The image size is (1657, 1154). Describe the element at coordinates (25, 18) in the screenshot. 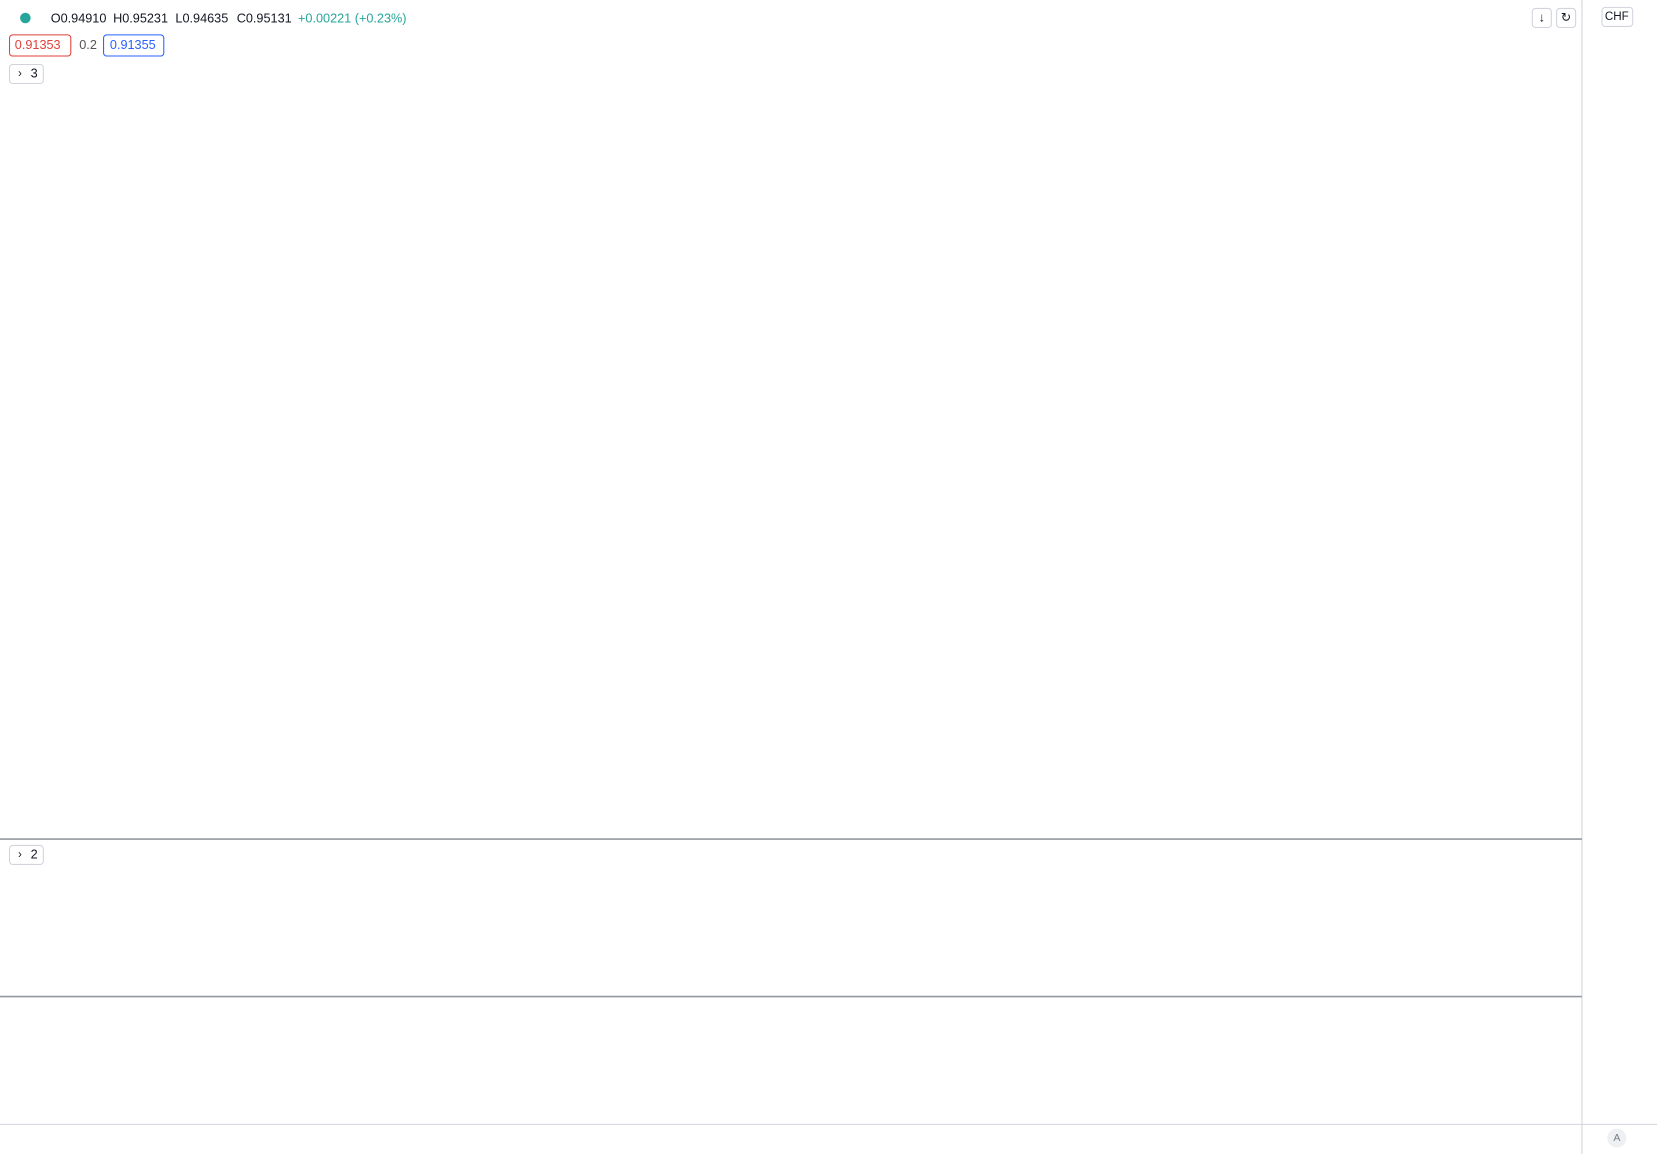

I see `status-dot` at that location.